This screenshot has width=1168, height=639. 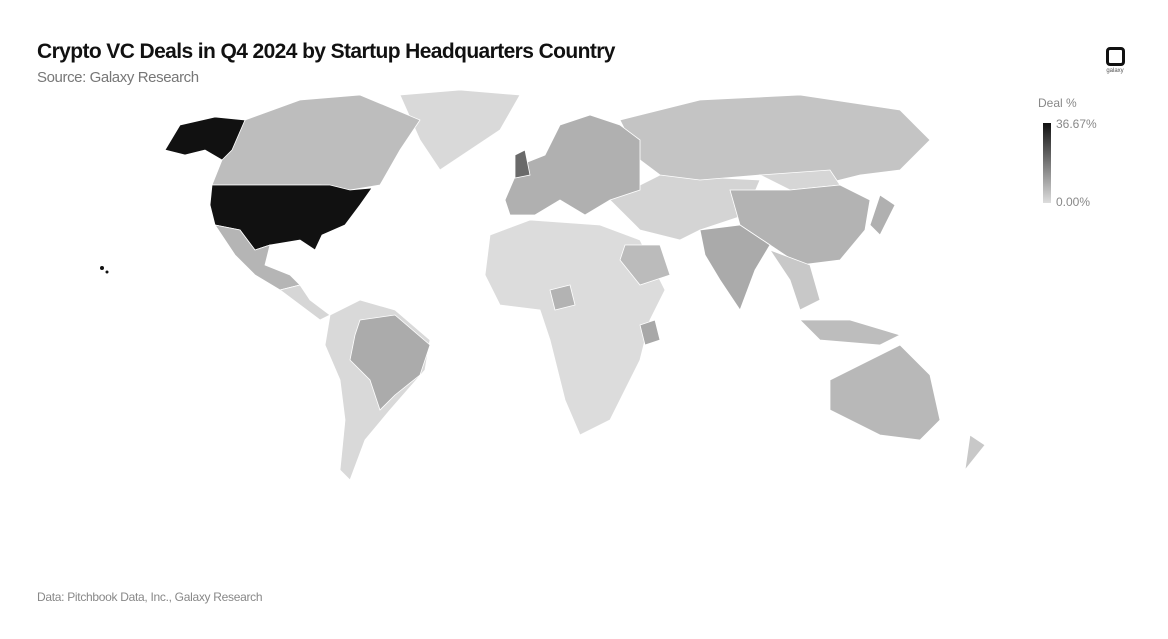 What do you see at coordinates (257, 257) in the screenshot?
I see `country-mexico` at bounding box center [257, 257].